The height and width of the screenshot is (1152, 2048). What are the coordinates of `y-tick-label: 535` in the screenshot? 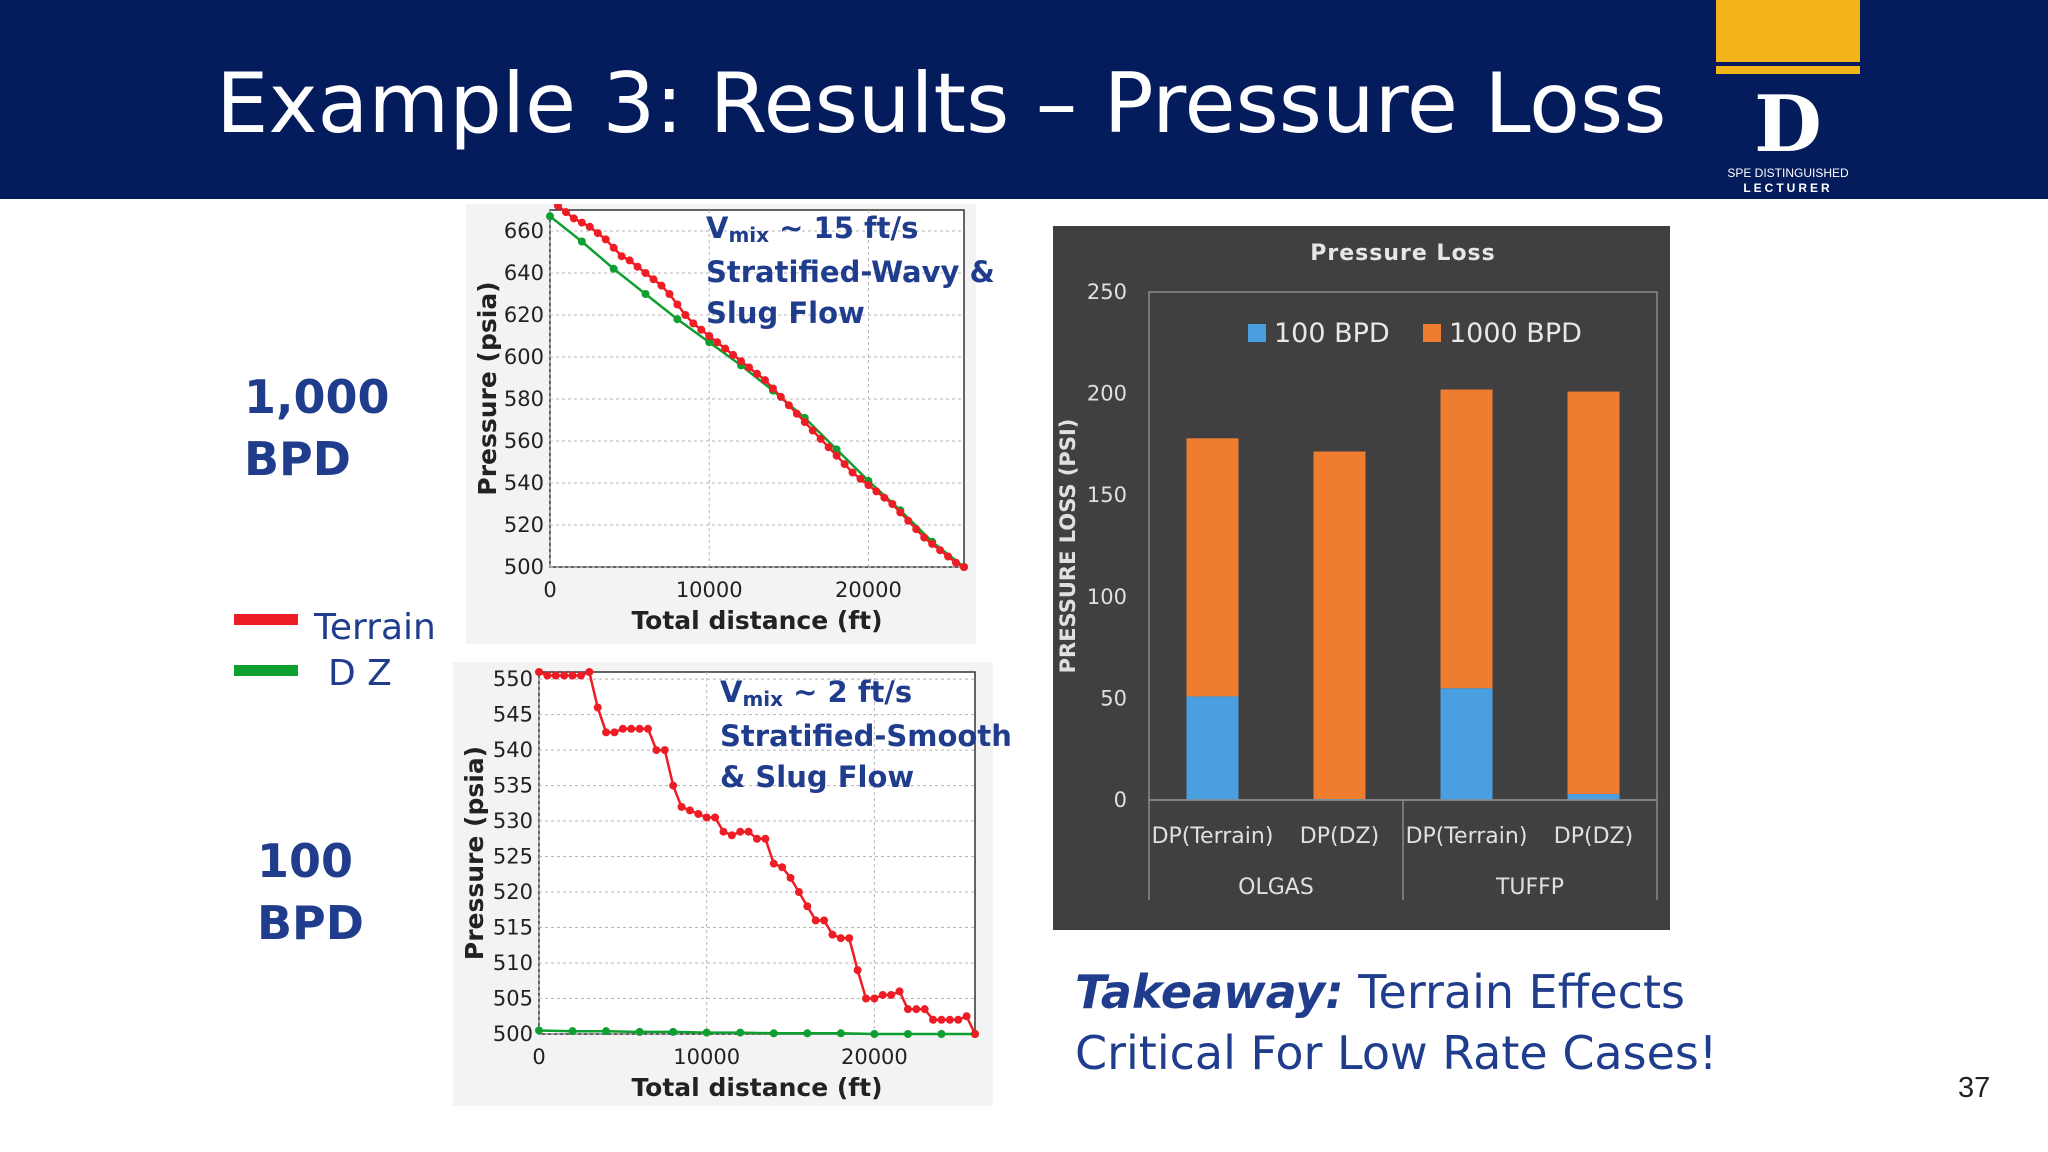 It's located at (513, 786).